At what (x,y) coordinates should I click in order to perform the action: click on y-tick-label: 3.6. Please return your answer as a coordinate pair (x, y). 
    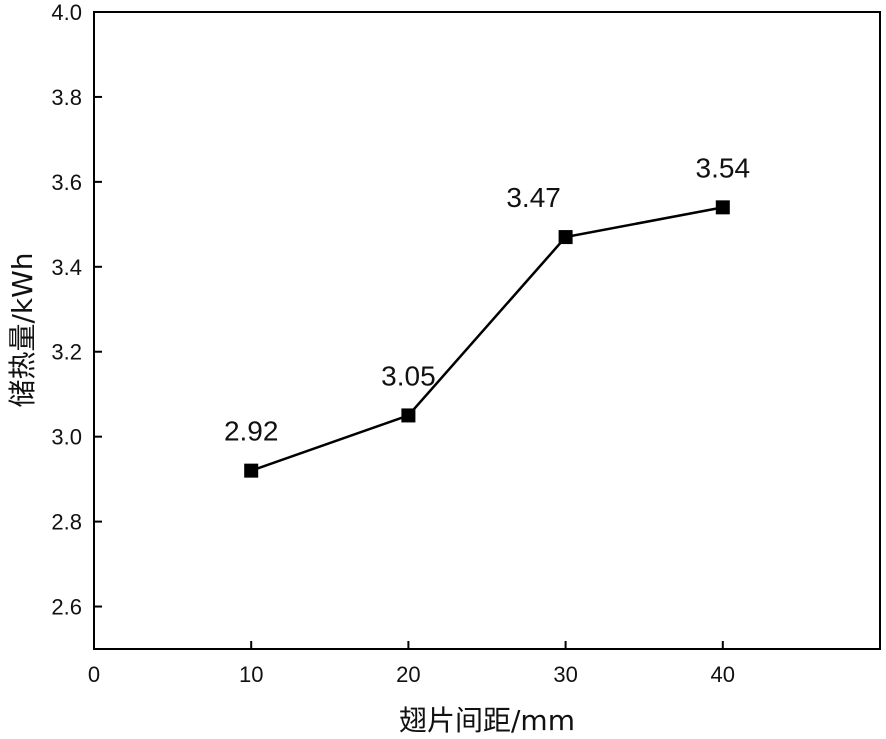
    Looking at the image, I should click on (66, 182).